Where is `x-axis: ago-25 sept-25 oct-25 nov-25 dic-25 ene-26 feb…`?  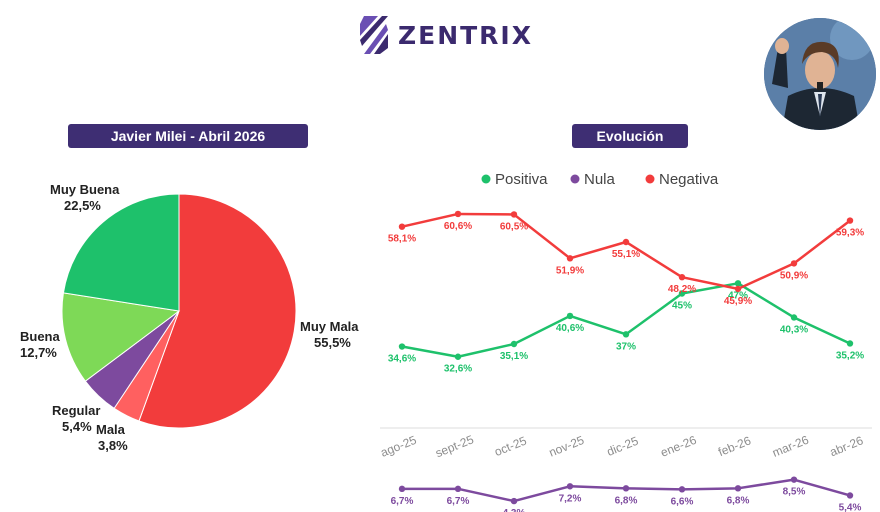 x-axis: ago-25 sept-25 oct-25 nov-25 dic-25 ene-26 feb… is located at coordinates (625, 443).